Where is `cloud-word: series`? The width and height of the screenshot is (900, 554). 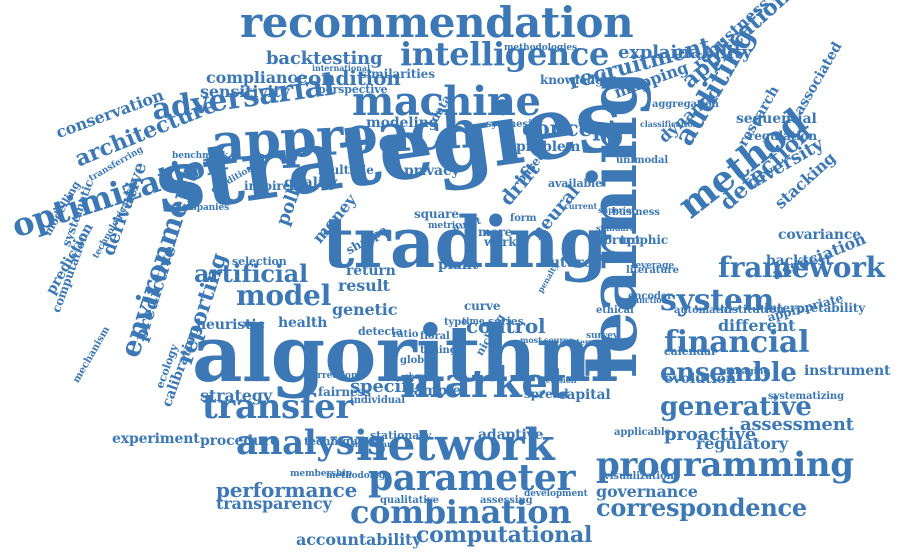 cloud-word: series is located at coordinates (506, 321).